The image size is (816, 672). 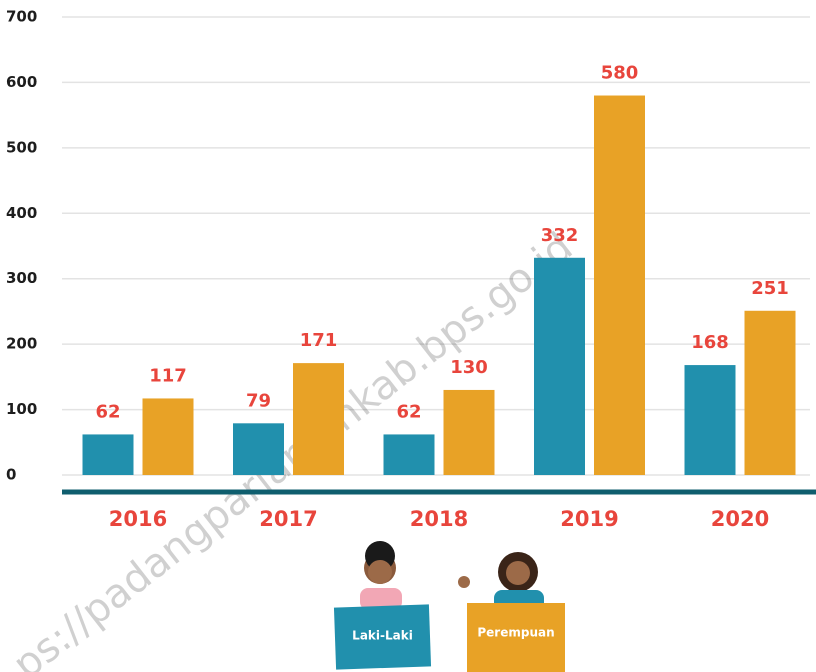 I want to click on y-tick-label: 0, so click(x=11, y=475).